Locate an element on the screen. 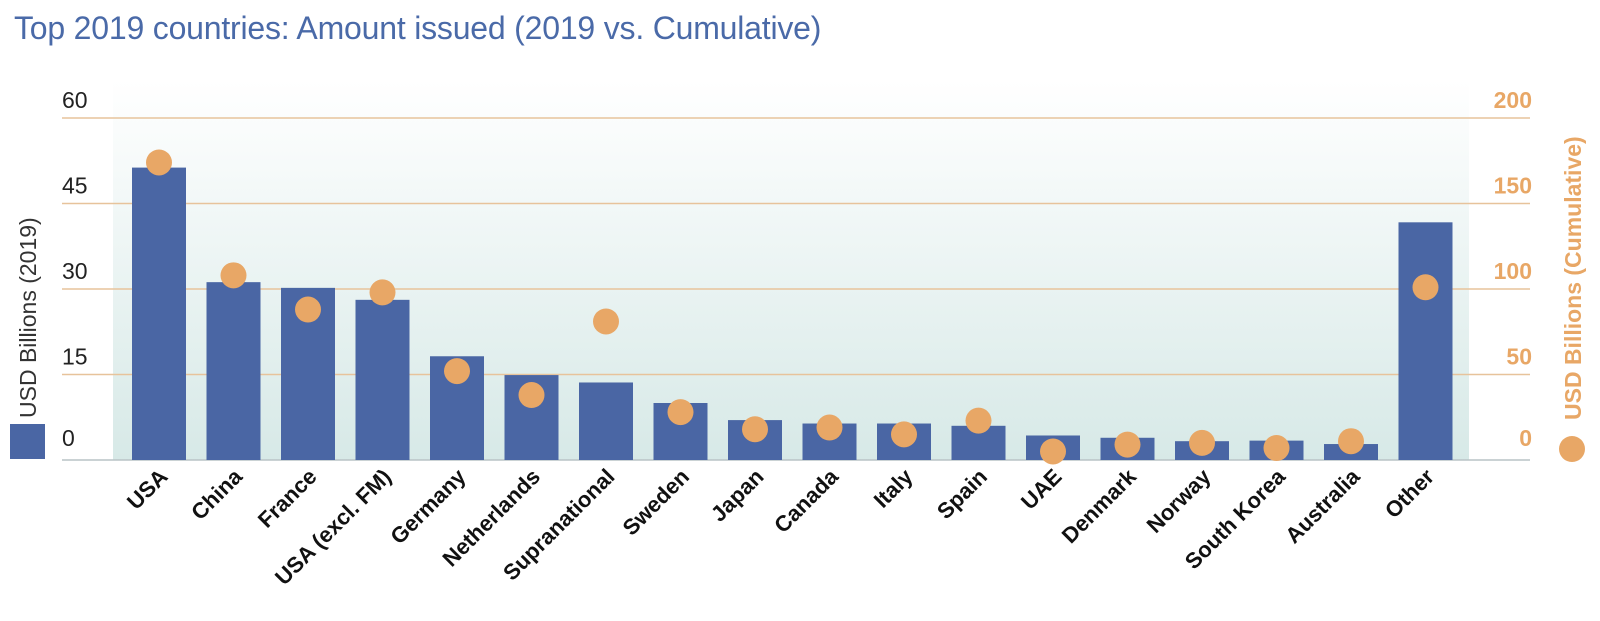 The height and width of the screenshot is (621, 1600). axis-legend is located at coordinates (797, 443).